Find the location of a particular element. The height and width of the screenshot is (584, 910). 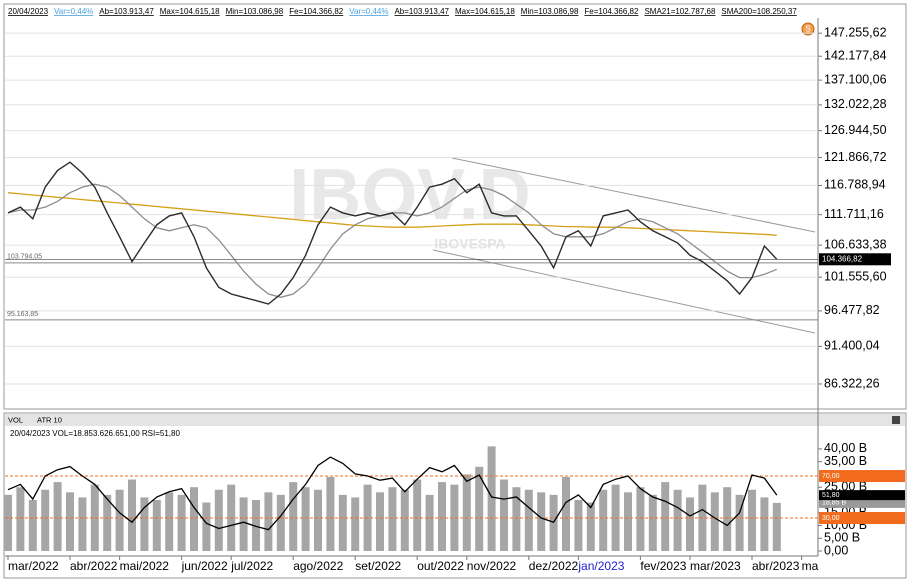

watermark-sub: IBOVESPA is located at coordinates (469, 244).